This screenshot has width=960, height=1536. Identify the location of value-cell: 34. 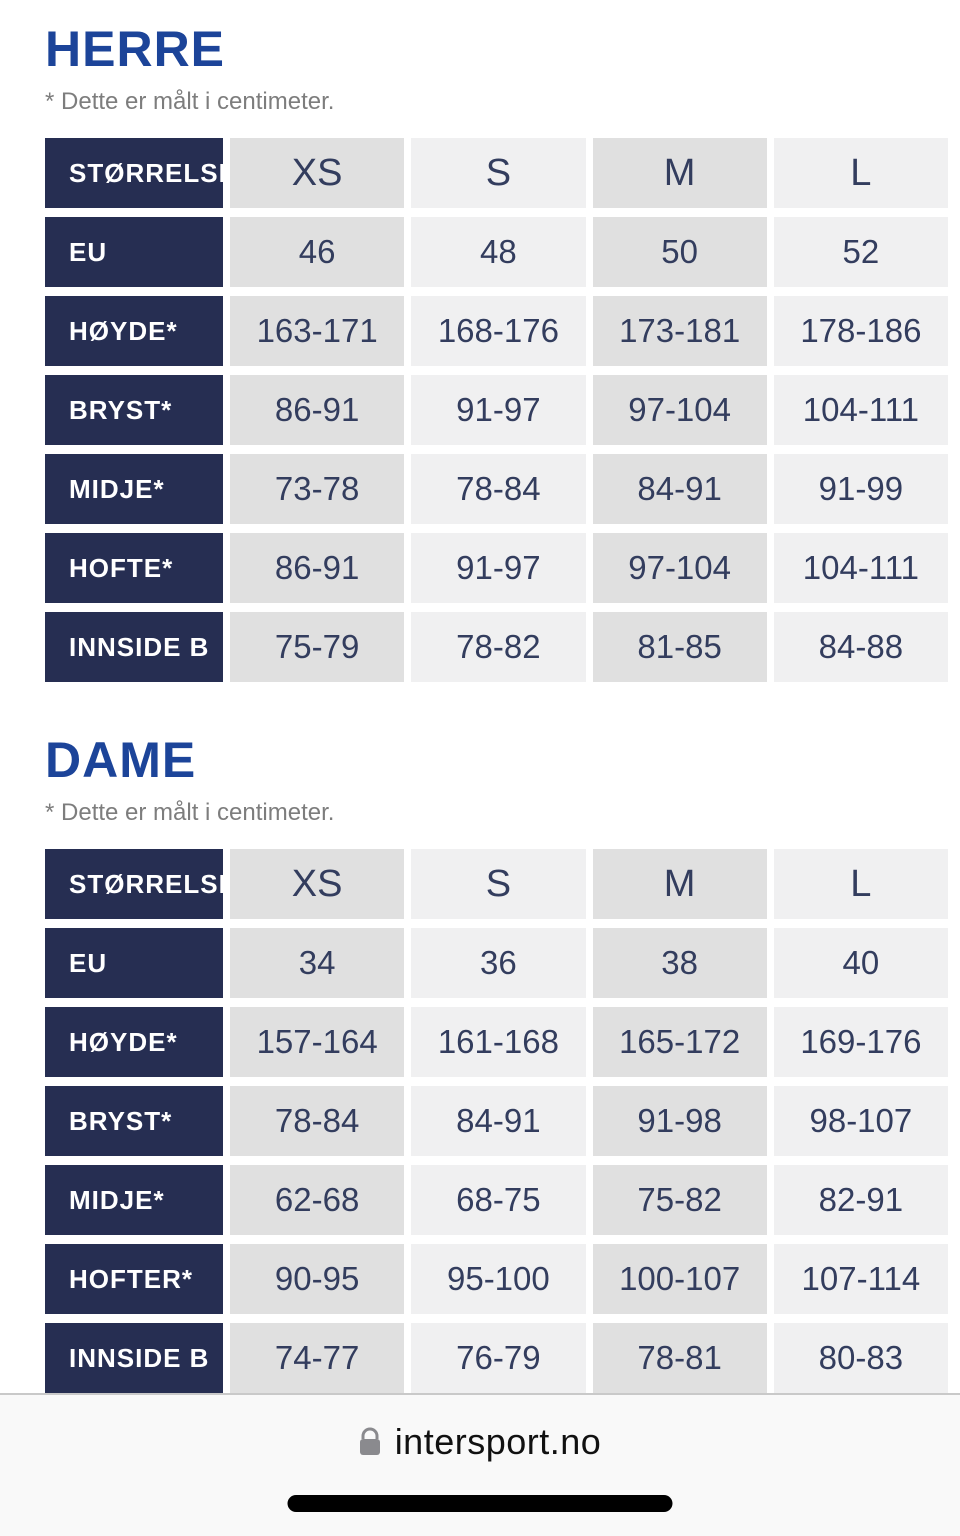
(317, 963).